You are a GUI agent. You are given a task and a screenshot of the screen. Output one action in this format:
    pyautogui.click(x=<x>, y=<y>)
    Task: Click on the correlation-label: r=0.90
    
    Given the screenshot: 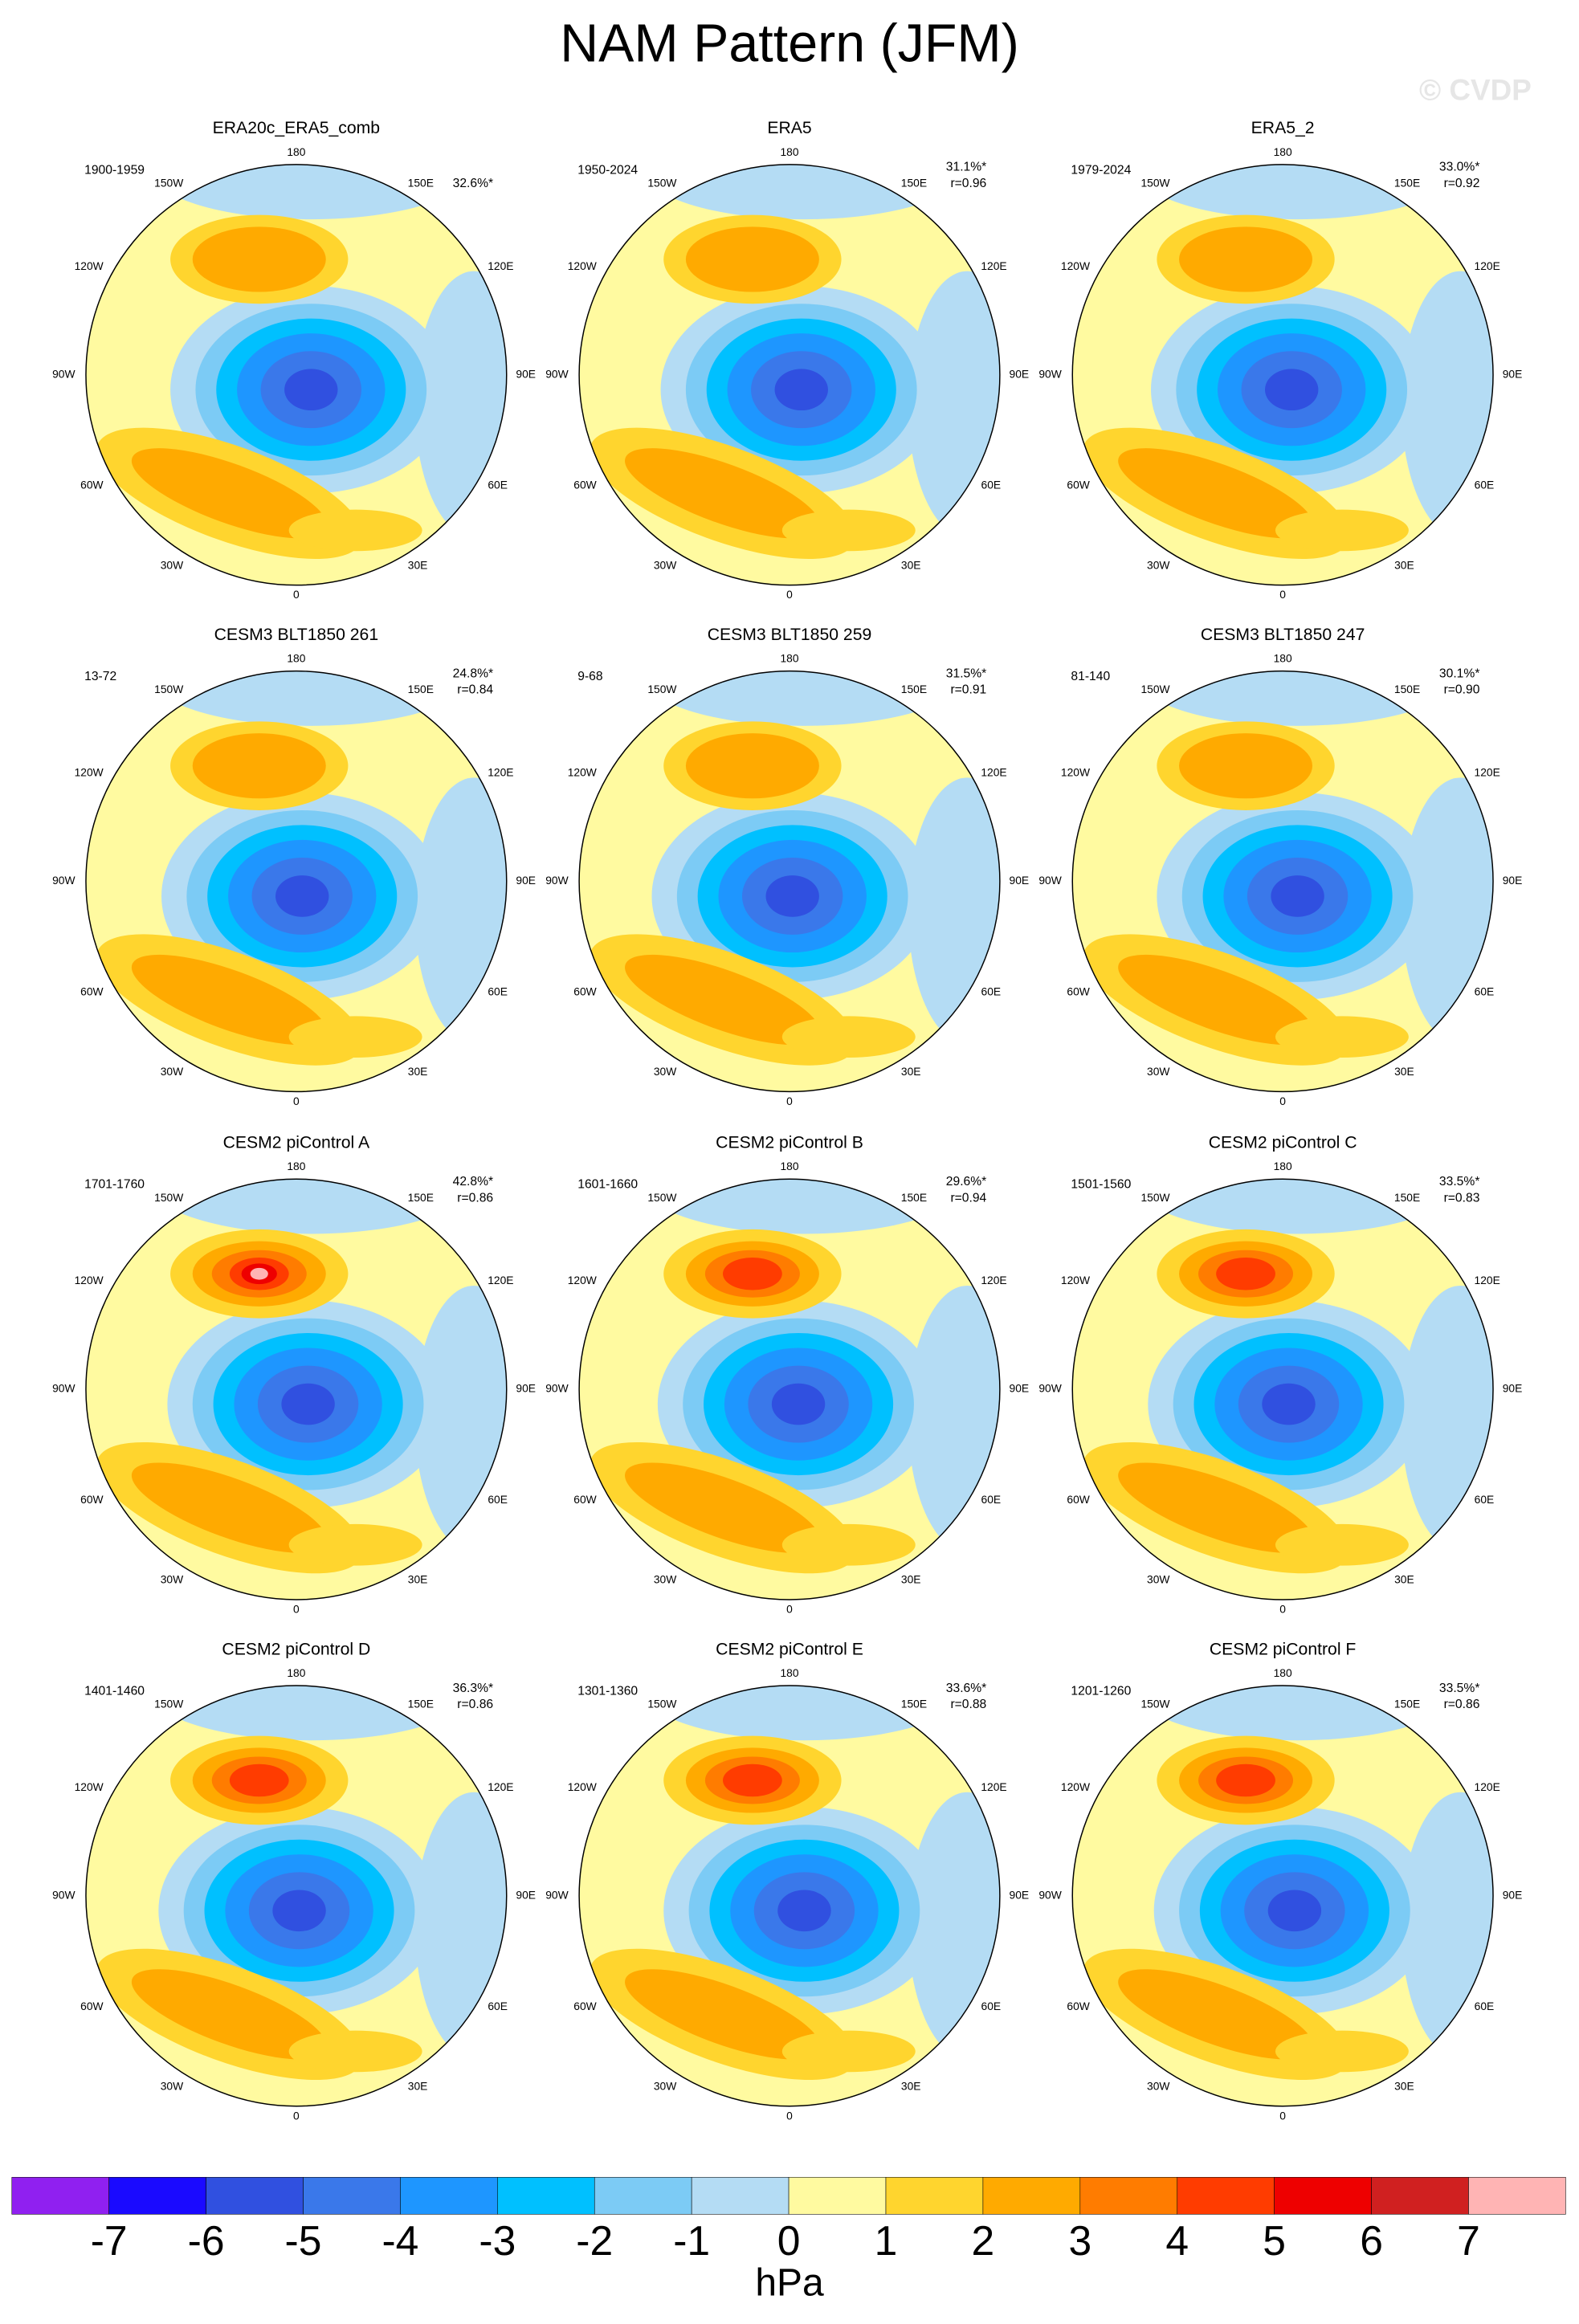 What is the action you would take?
    pyautogui.click(x=1462, y=690)
    